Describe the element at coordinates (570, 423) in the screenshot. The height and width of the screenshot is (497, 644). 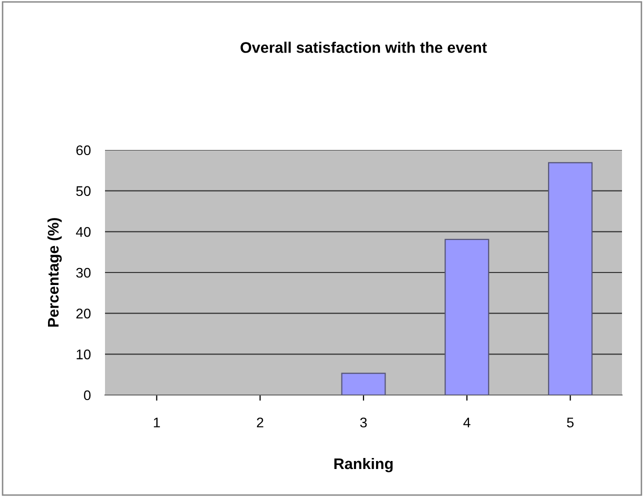
I see `x-tick-label: 5` at that location.